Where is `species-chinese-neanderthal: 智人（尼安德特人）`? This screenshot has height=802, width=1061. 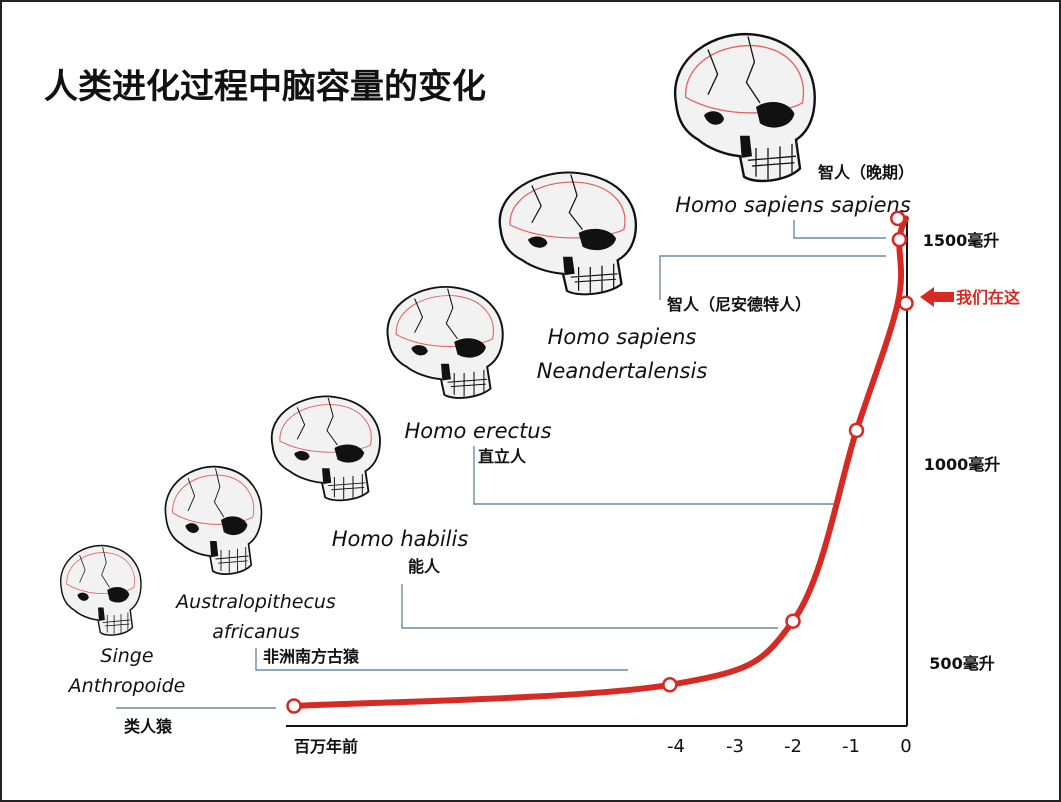
species-chinese-neanderthal: 智人（尼安德特人） is located at coordinates (739, 304).